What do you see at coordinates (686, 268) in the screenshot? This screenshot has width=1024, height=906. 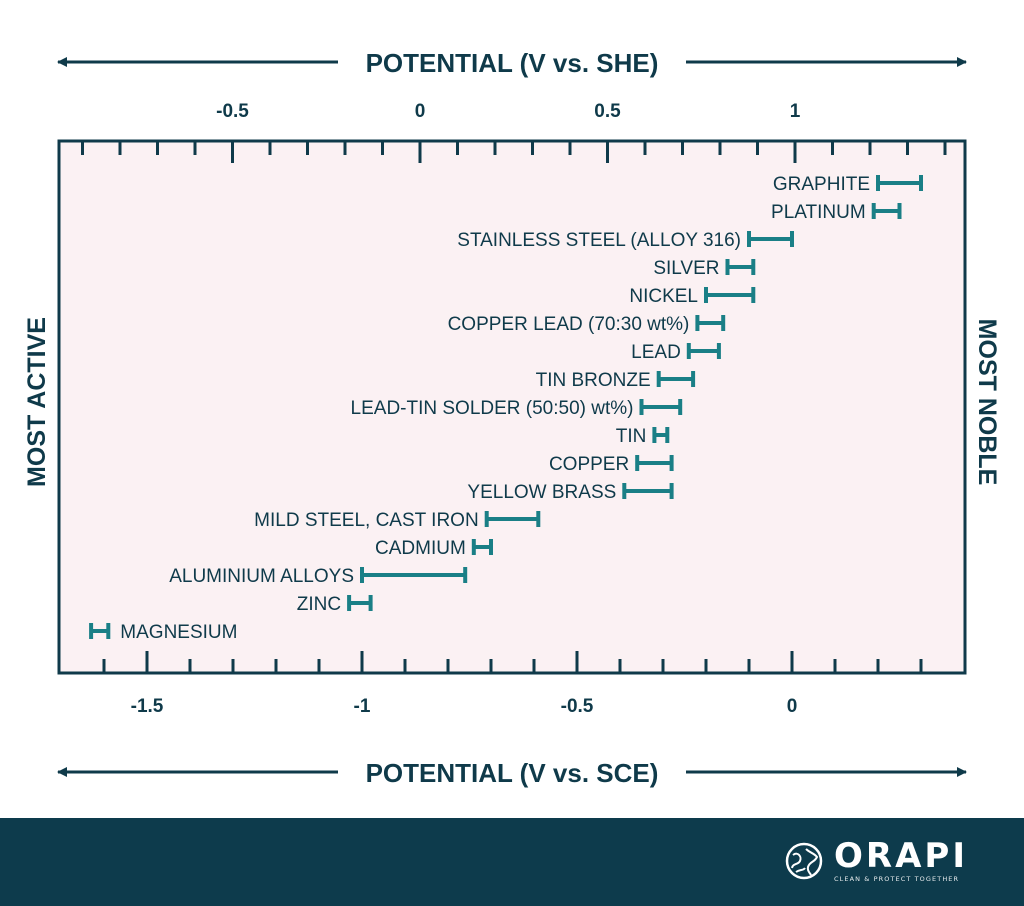 I see `metal-label: SILVER` at bounding box center [686, 268].